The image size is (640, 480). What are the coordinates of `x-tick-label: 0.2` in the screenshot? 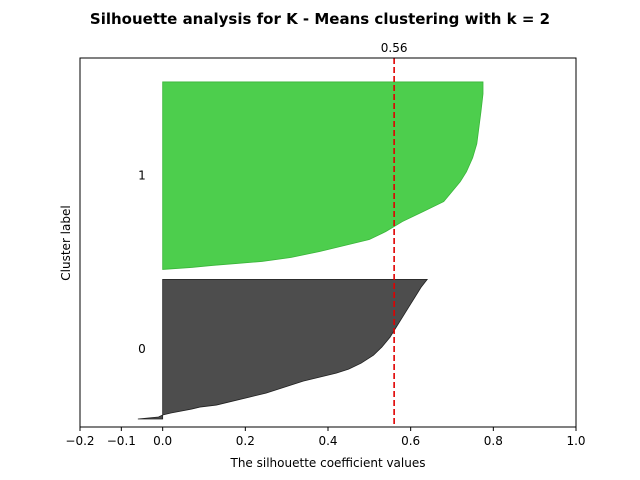 It's located at (245, 441).